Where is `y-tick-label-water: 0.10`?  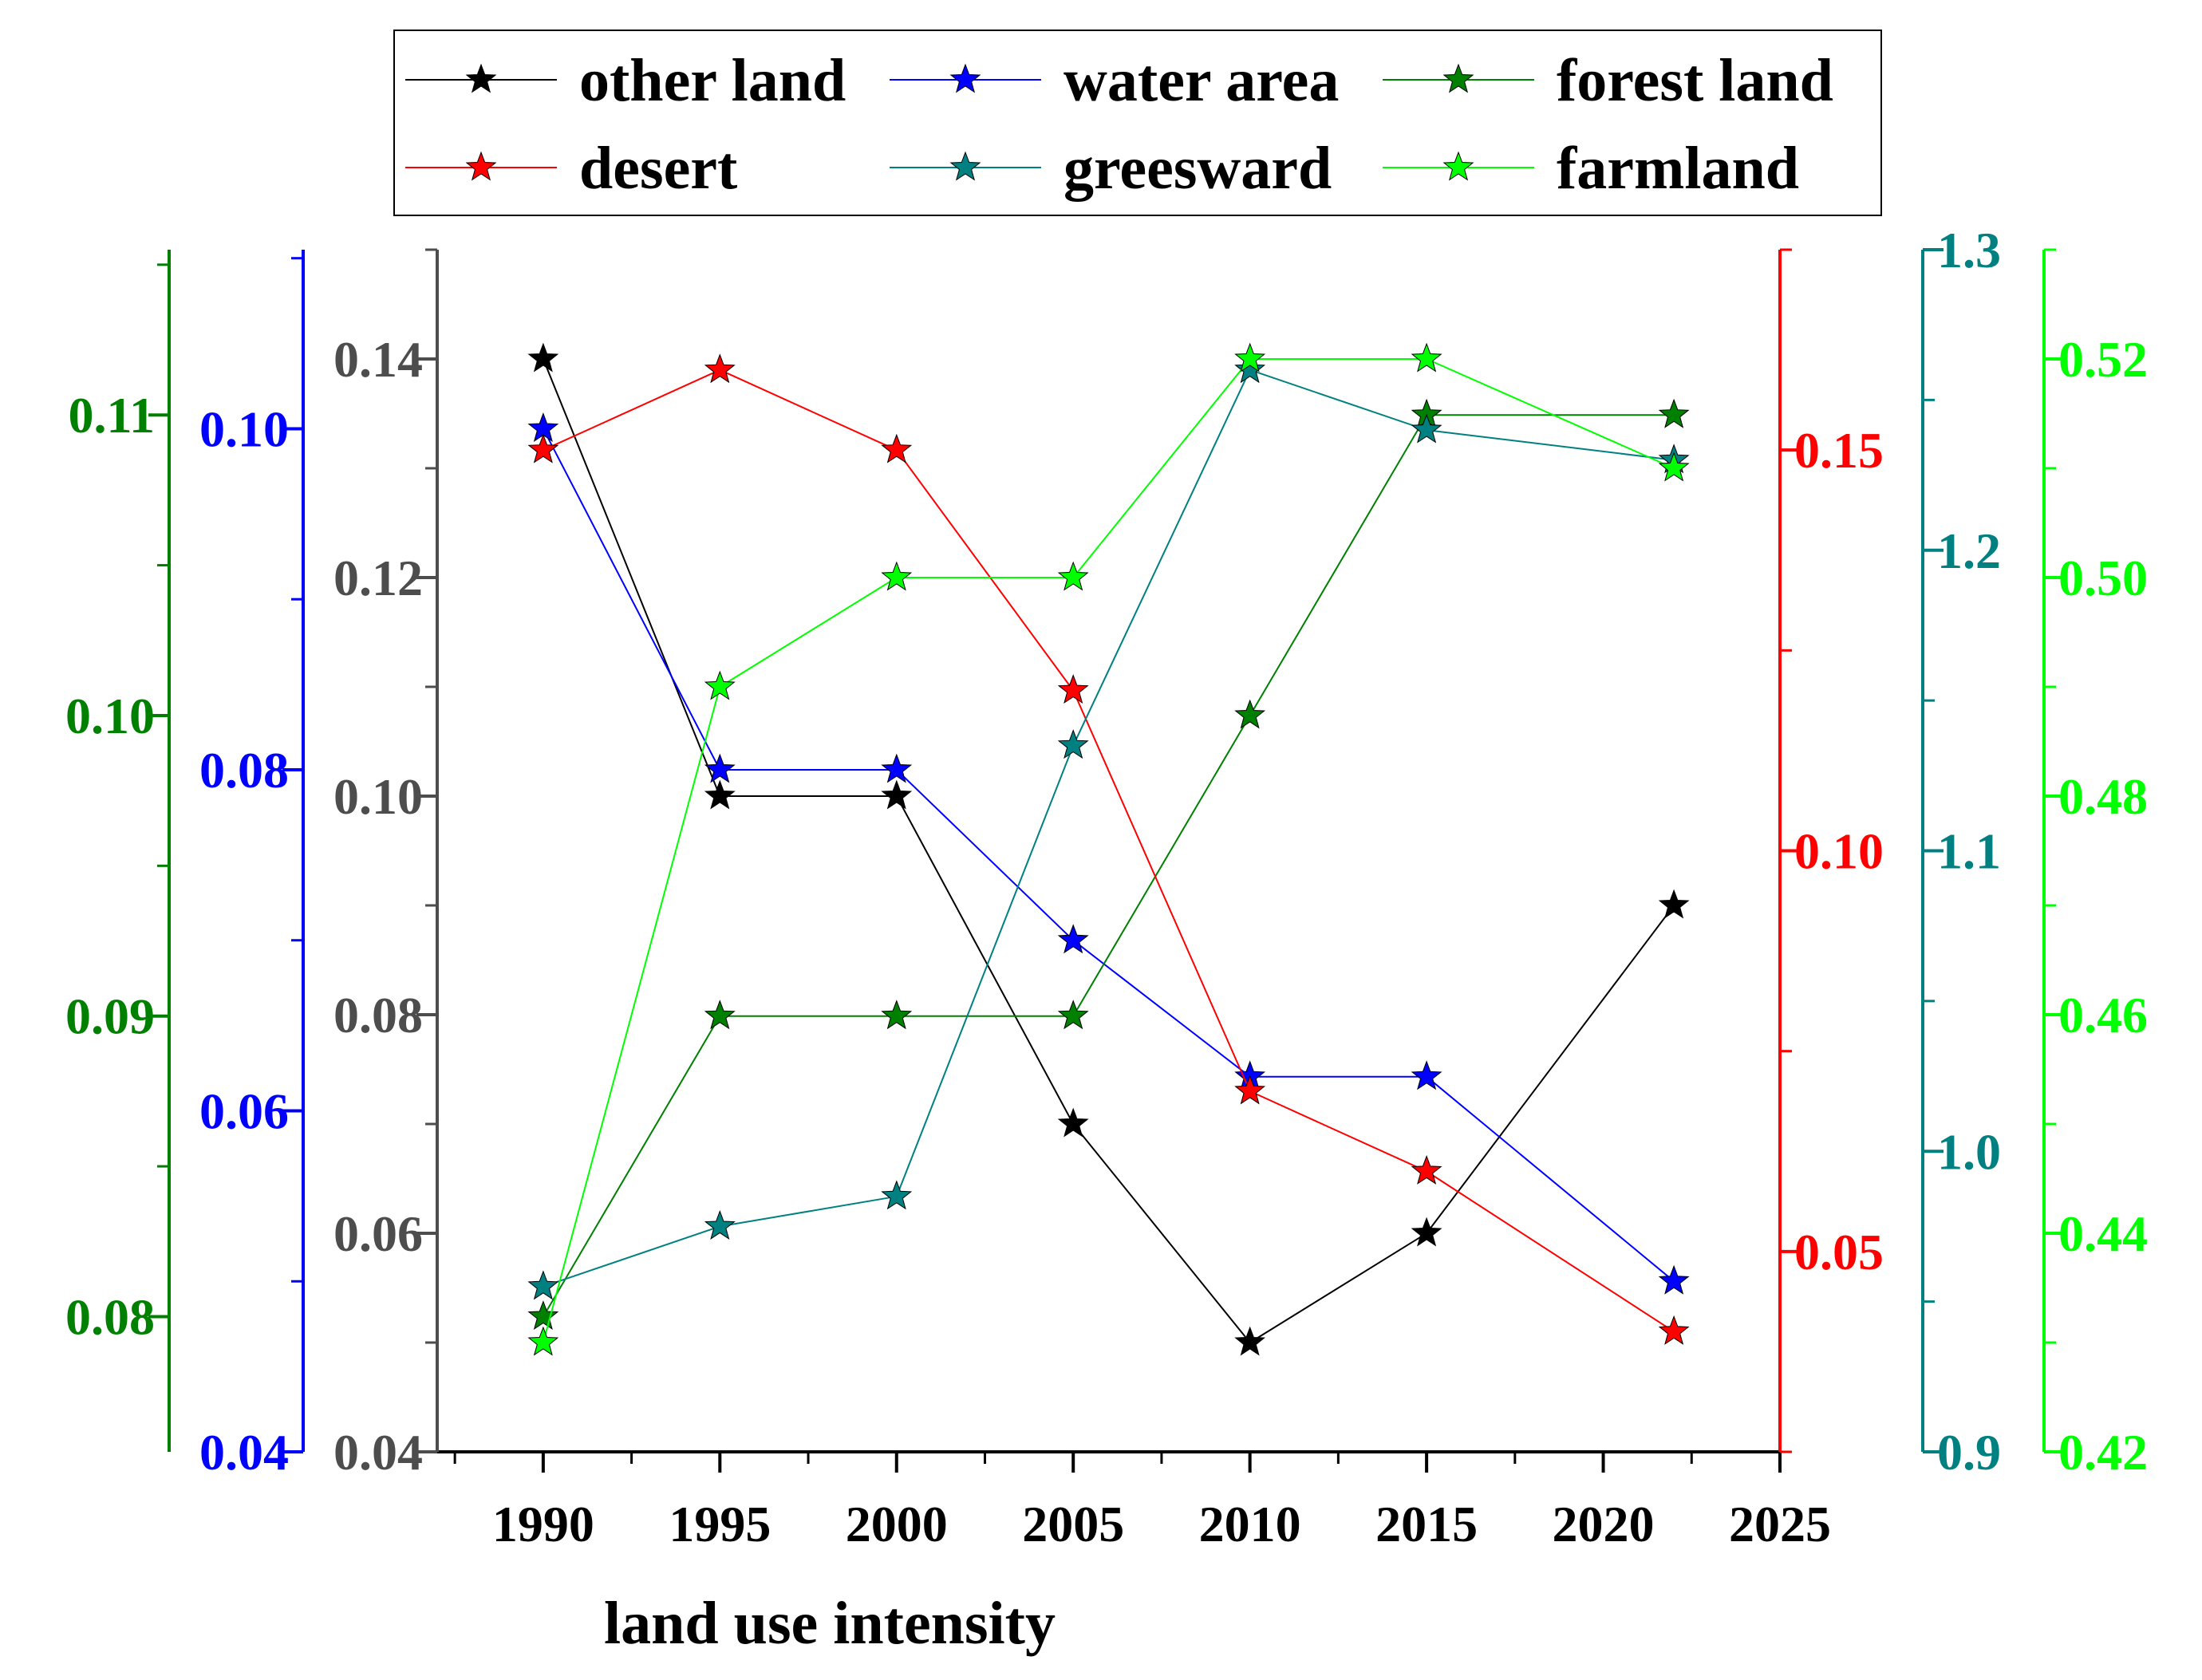 y-tick-label-water: 0.10 is located at coordinates (244, 428).